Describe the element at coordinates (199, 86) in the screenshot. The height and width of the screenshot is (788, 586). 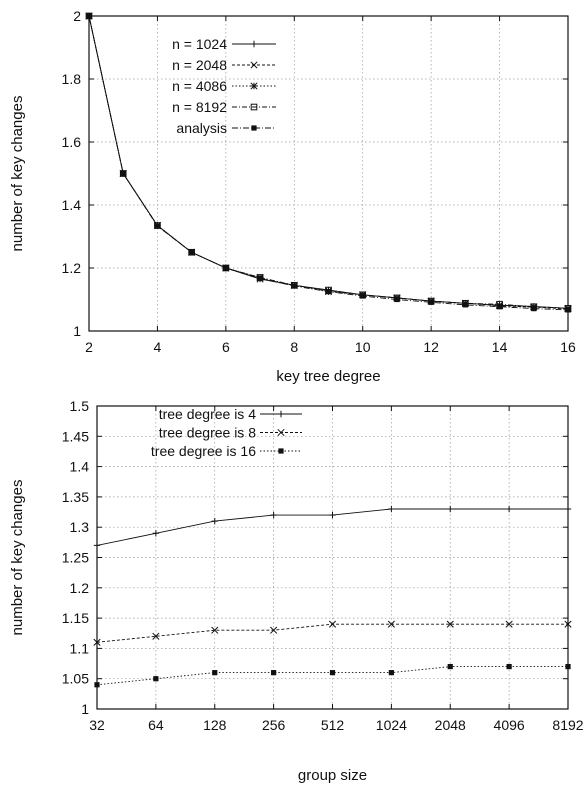
I see `legend-label: n = 4086` at that location.